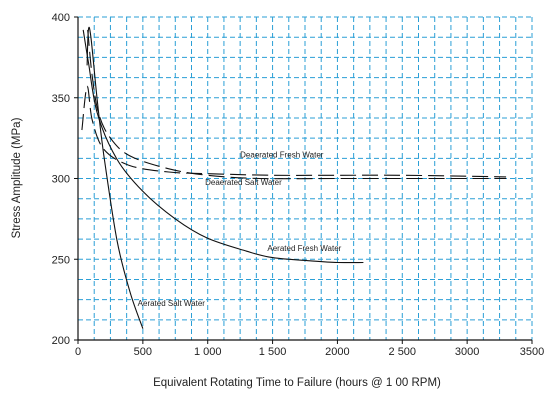 This screenshot has width=548, height=393. I want to click on series-line-aerated-salt-water, so click(115, 177).